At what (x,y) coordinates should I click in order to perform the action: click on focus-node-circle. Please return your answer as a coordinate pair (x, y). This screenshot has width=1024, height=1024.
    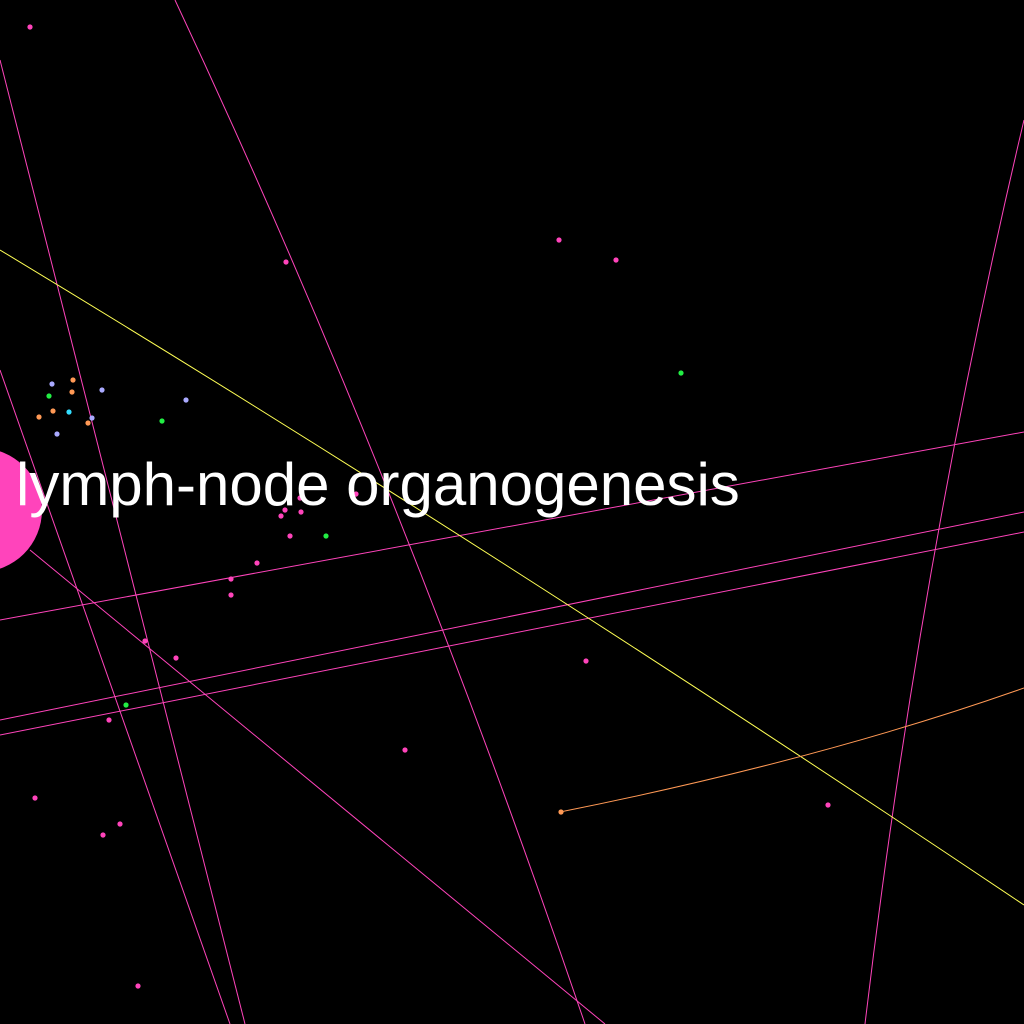
    Looking at the image, I should click on (21, 510).